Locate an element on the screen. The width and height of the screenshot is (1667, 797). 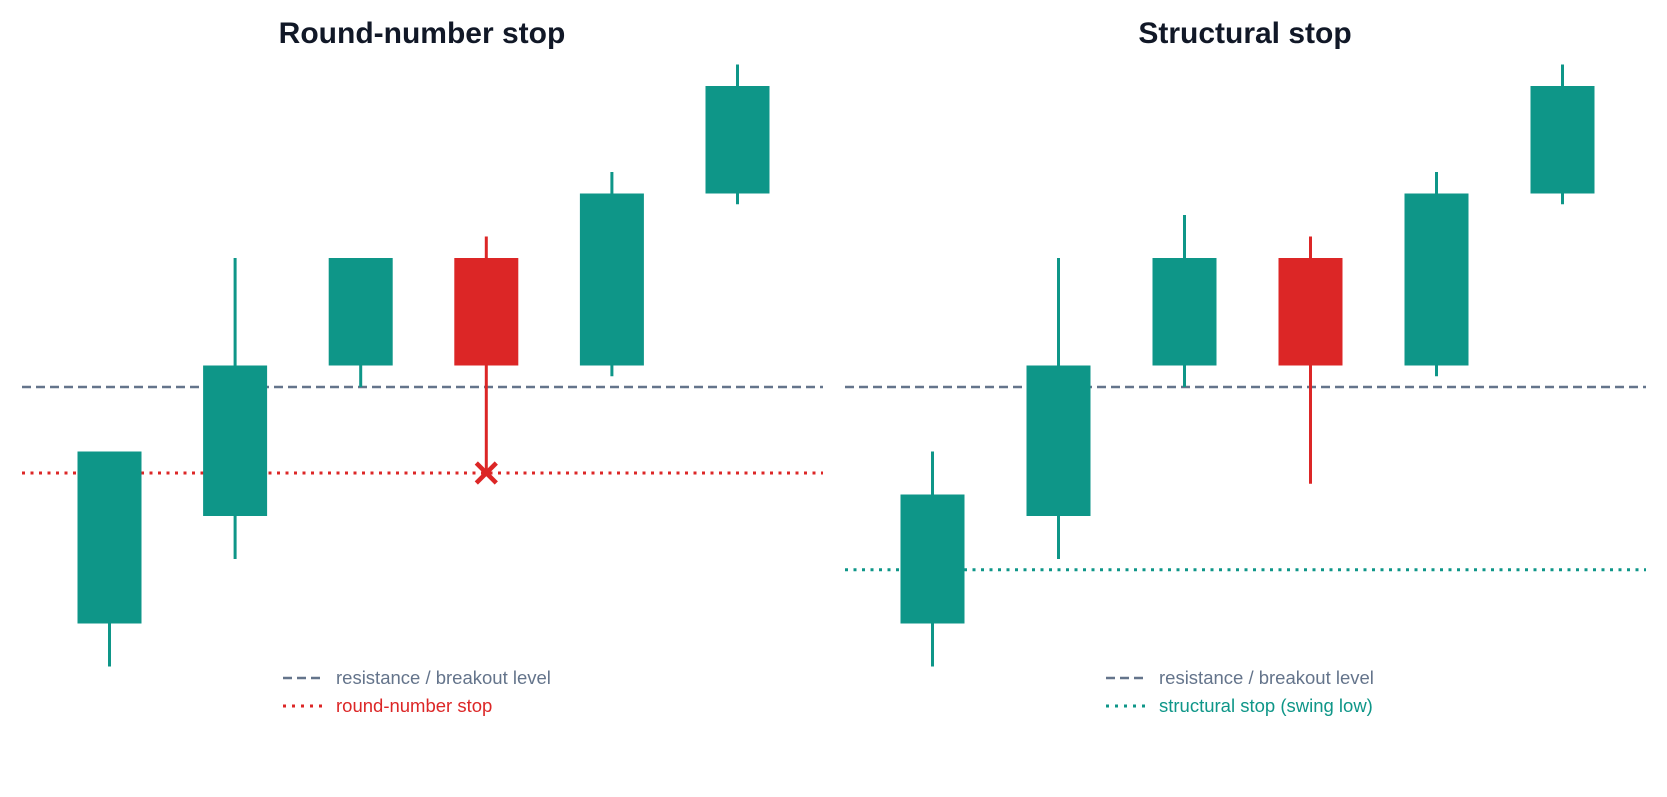
x-stroke is located at coordinates (486, 473).